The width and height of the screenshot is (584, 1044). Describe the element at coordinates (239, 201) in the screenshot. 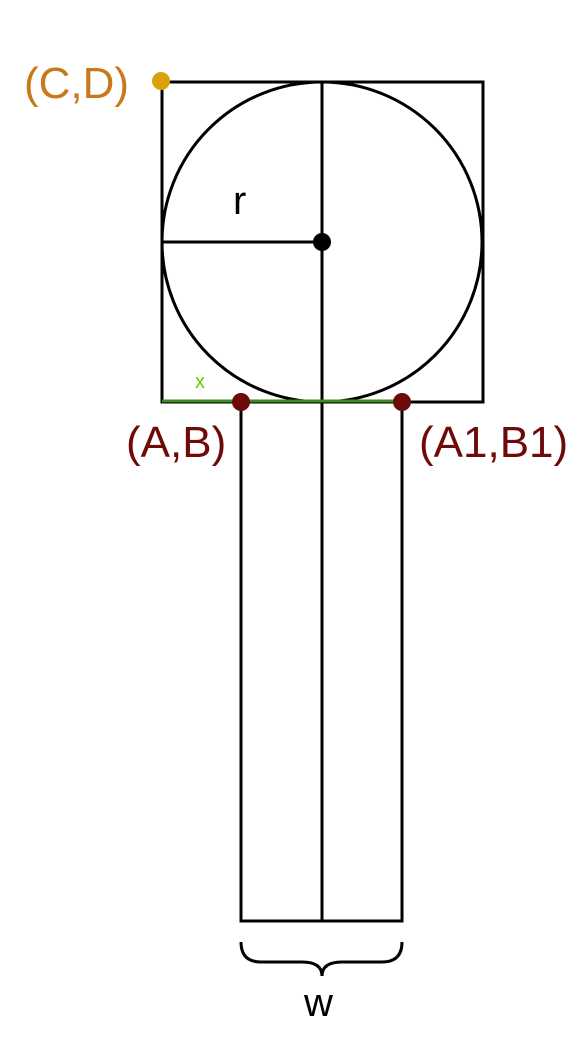

I see `radius-label: r` at that location.